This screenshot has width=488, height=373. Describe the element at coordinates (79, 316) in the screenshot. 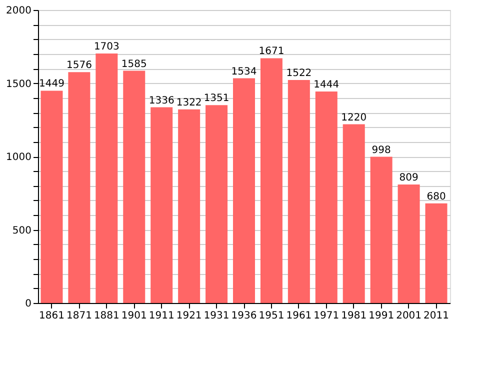

I see `x-tick-label: 1871` at that location.